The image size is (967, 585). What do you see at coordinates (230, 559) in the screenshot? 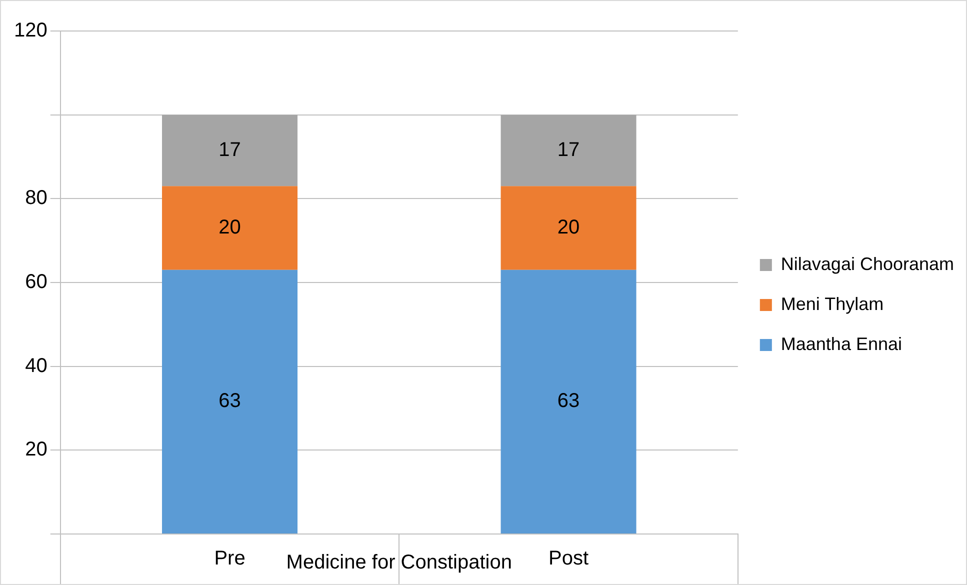
I see `x-tick-label: Pre` at bounding box center [230, 559].